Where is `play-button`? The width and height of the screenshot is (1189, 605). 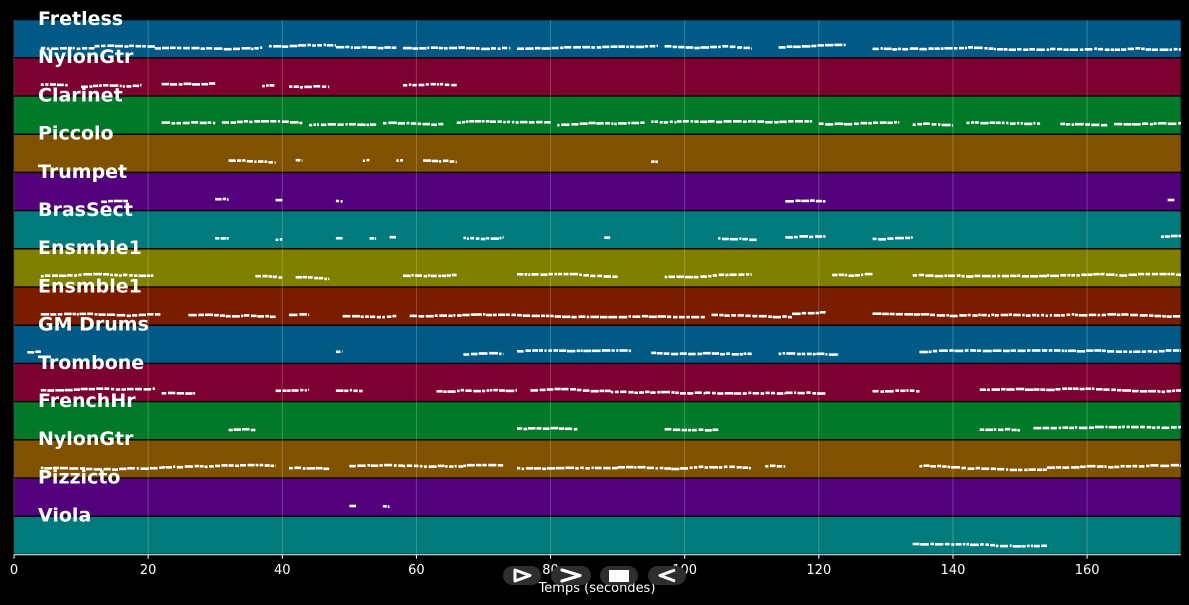 play-button is located at coordinates (522, 575).